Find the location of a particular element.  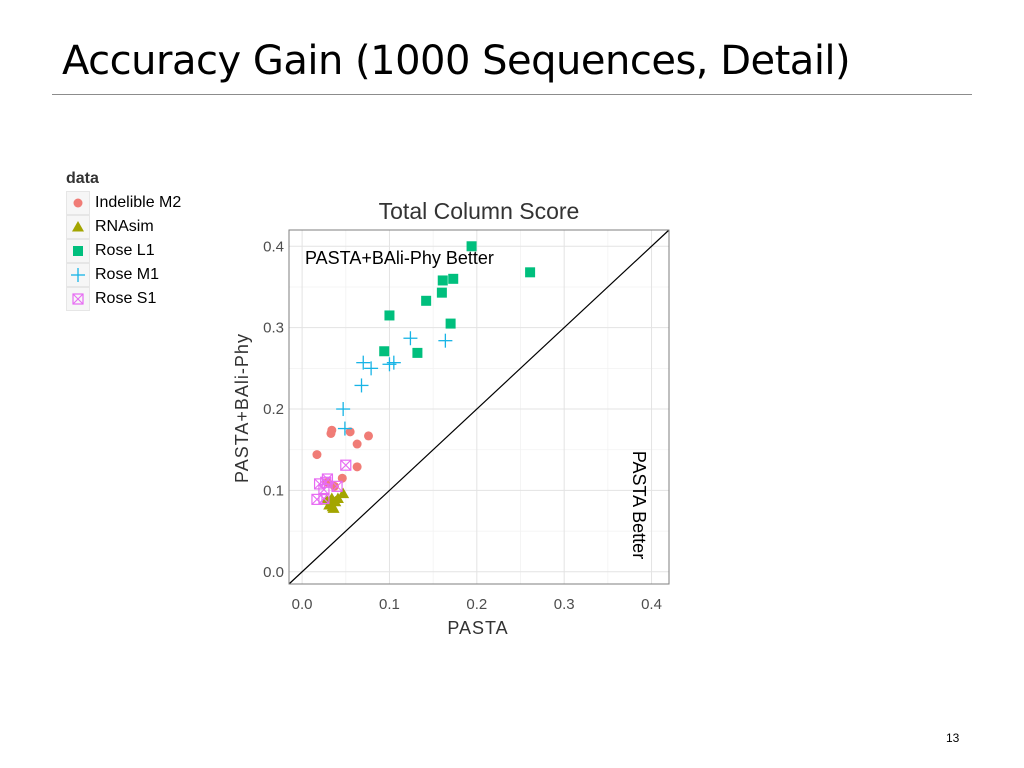

legend-label: Rose S1 is located at coordinates (126, 298).